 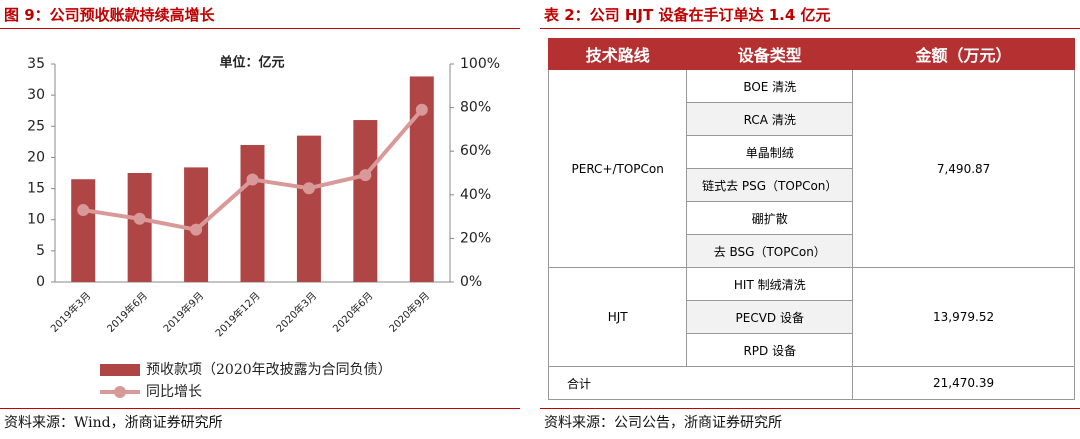 I want to click on type-cell: 链式去 PSG（TOPCon）, so click(x=770, y=185).